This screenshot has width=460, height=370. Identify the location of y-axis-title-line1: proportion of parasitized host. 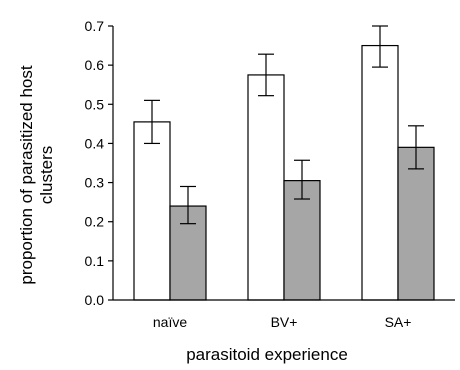
(26, 175).